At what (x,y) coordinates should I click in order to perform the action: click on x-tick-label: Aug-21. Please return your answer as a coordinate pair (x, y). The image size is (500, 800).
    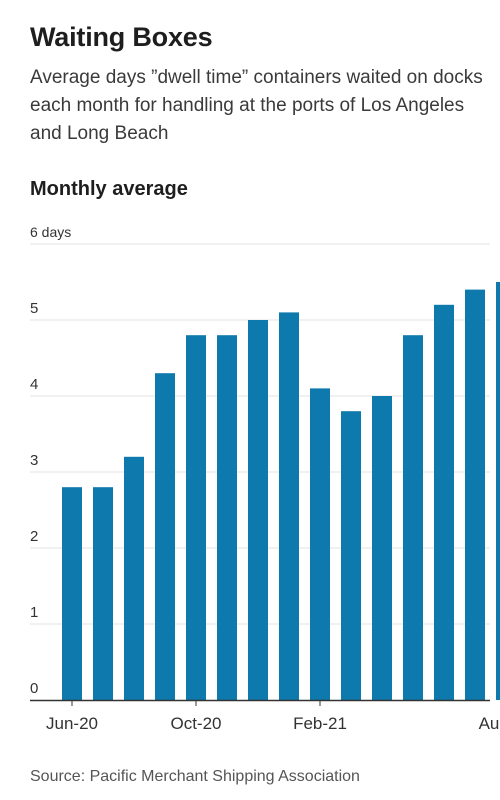
    Looking at the image, I should click on (489, 723).